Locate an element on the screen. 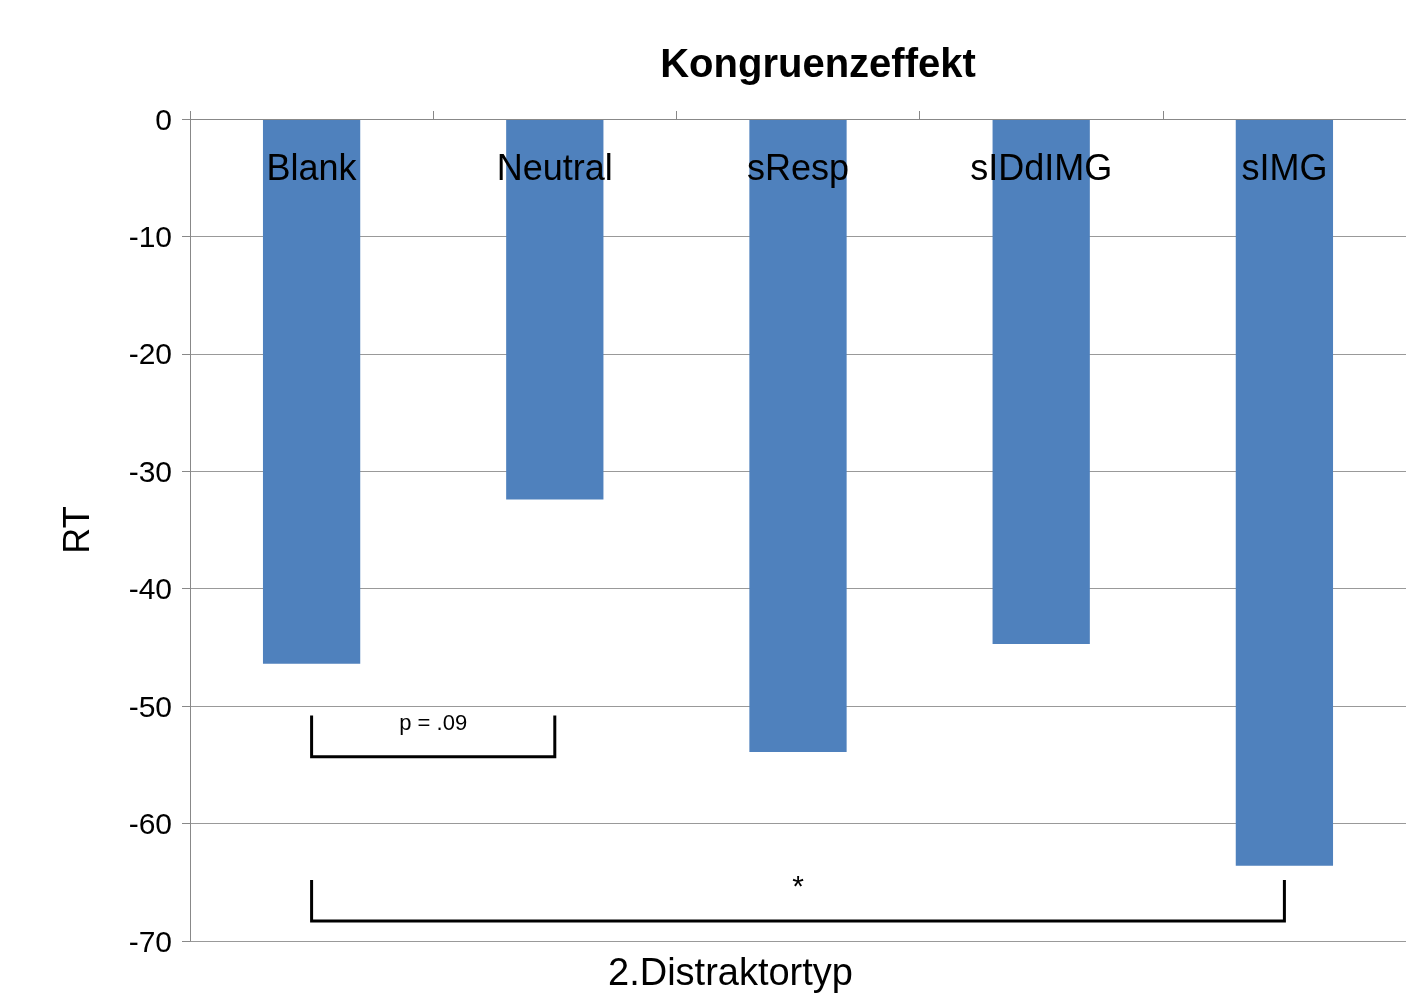 This screenshot has width=1414, height=1005. y-tick-label: -60 is located at coordinates (150, 824).